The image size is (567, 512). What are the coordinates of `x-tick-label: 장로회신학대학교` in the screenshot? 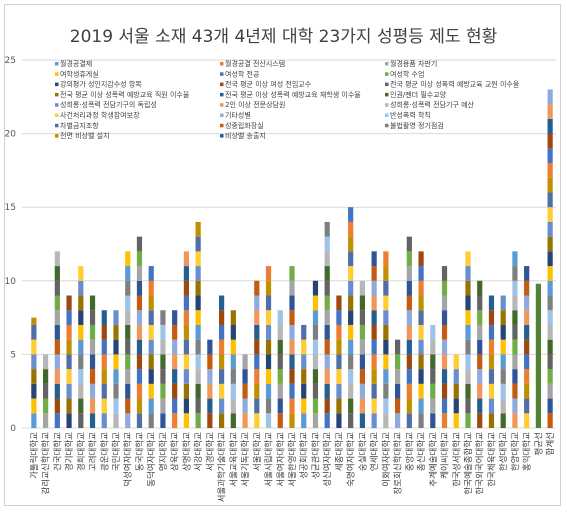 It's located at (398, 463).